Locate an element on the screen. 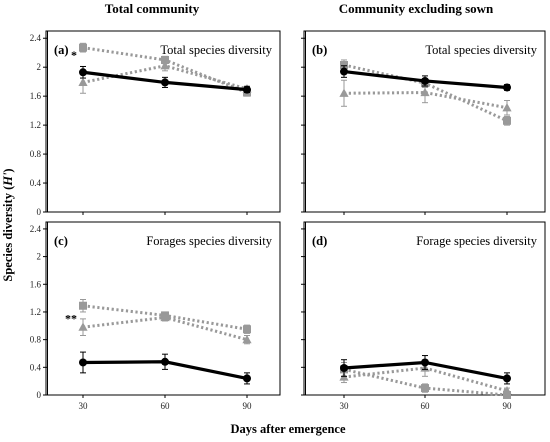  panel-title: Forage species diversity is located at coordinates (477, 241).